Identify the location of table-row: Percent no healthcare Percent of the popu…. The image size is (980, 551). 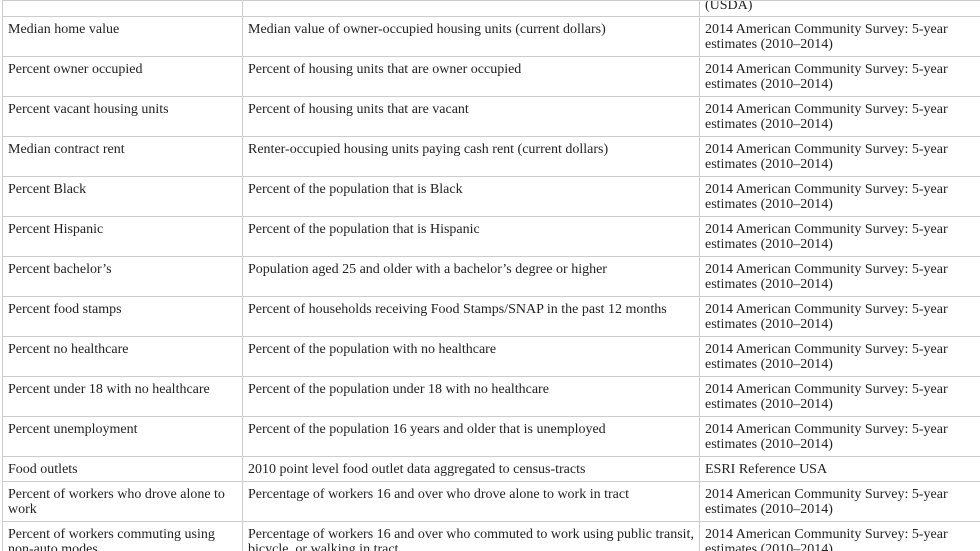
(491, 356).